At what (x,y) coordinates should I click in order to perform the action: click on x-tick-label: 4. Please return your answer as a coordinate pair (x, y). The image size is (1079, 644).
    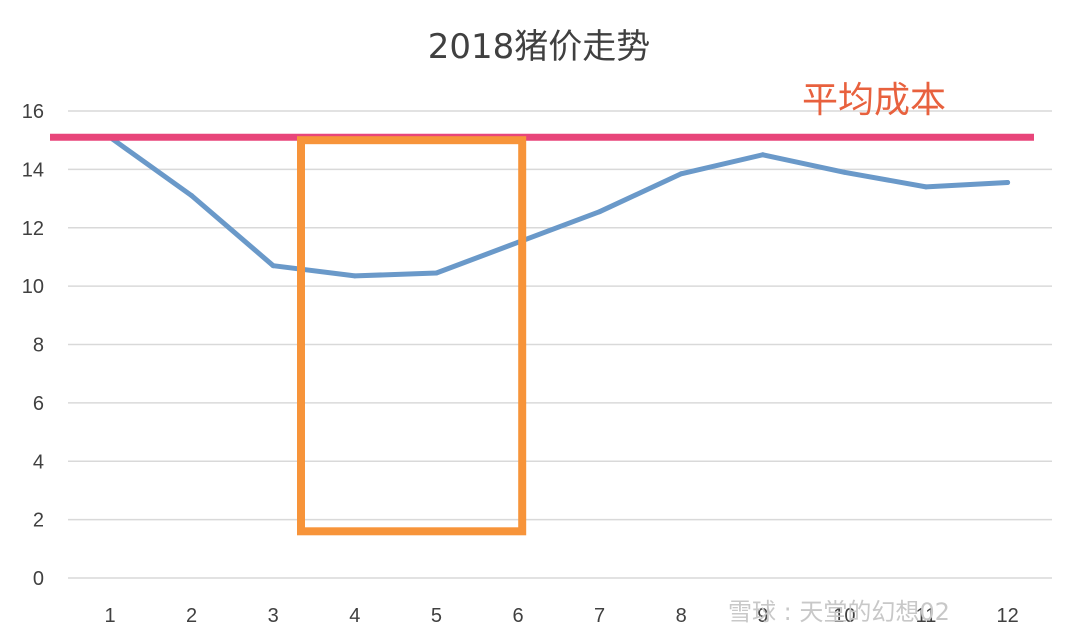
    Looking at the image, I should click on (354, 616).